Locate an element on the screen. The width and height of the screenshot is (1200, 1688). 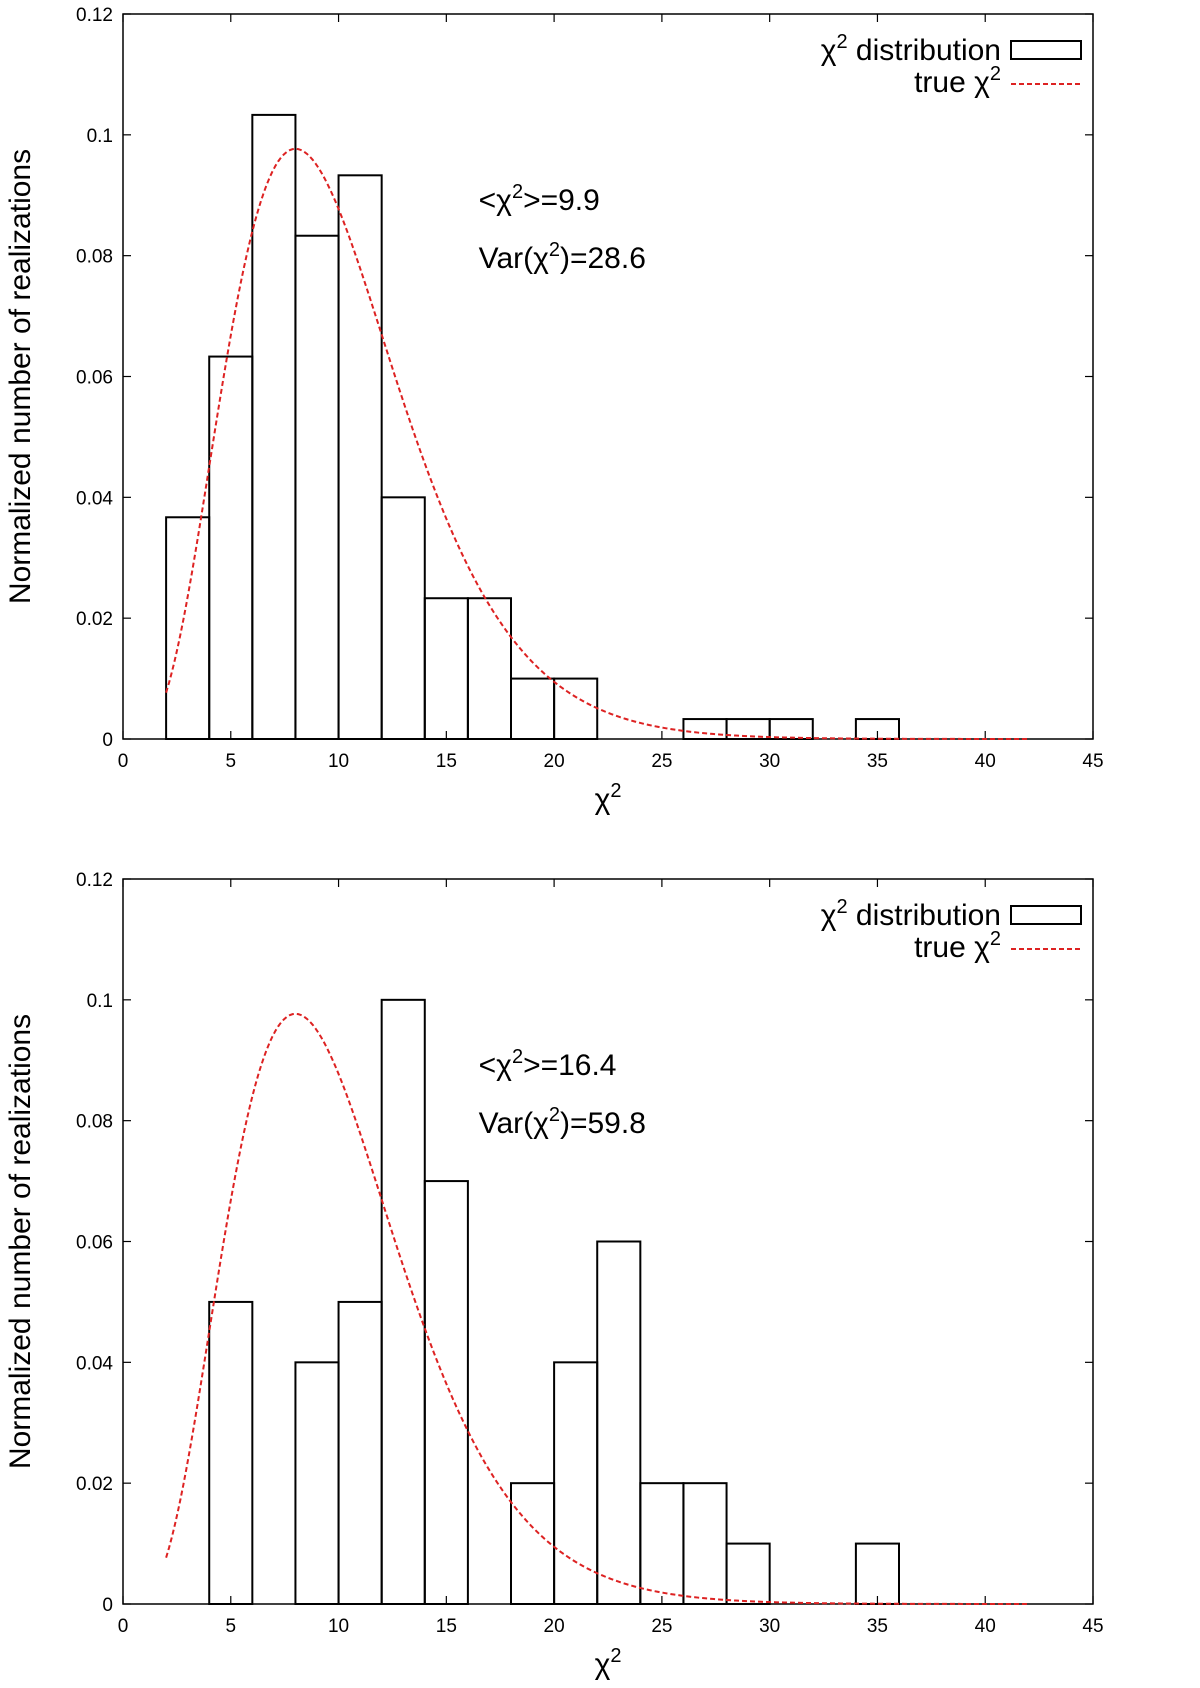
stat-annotation: Var(χ2)=59.8 is located at coordinates (562, 1122).